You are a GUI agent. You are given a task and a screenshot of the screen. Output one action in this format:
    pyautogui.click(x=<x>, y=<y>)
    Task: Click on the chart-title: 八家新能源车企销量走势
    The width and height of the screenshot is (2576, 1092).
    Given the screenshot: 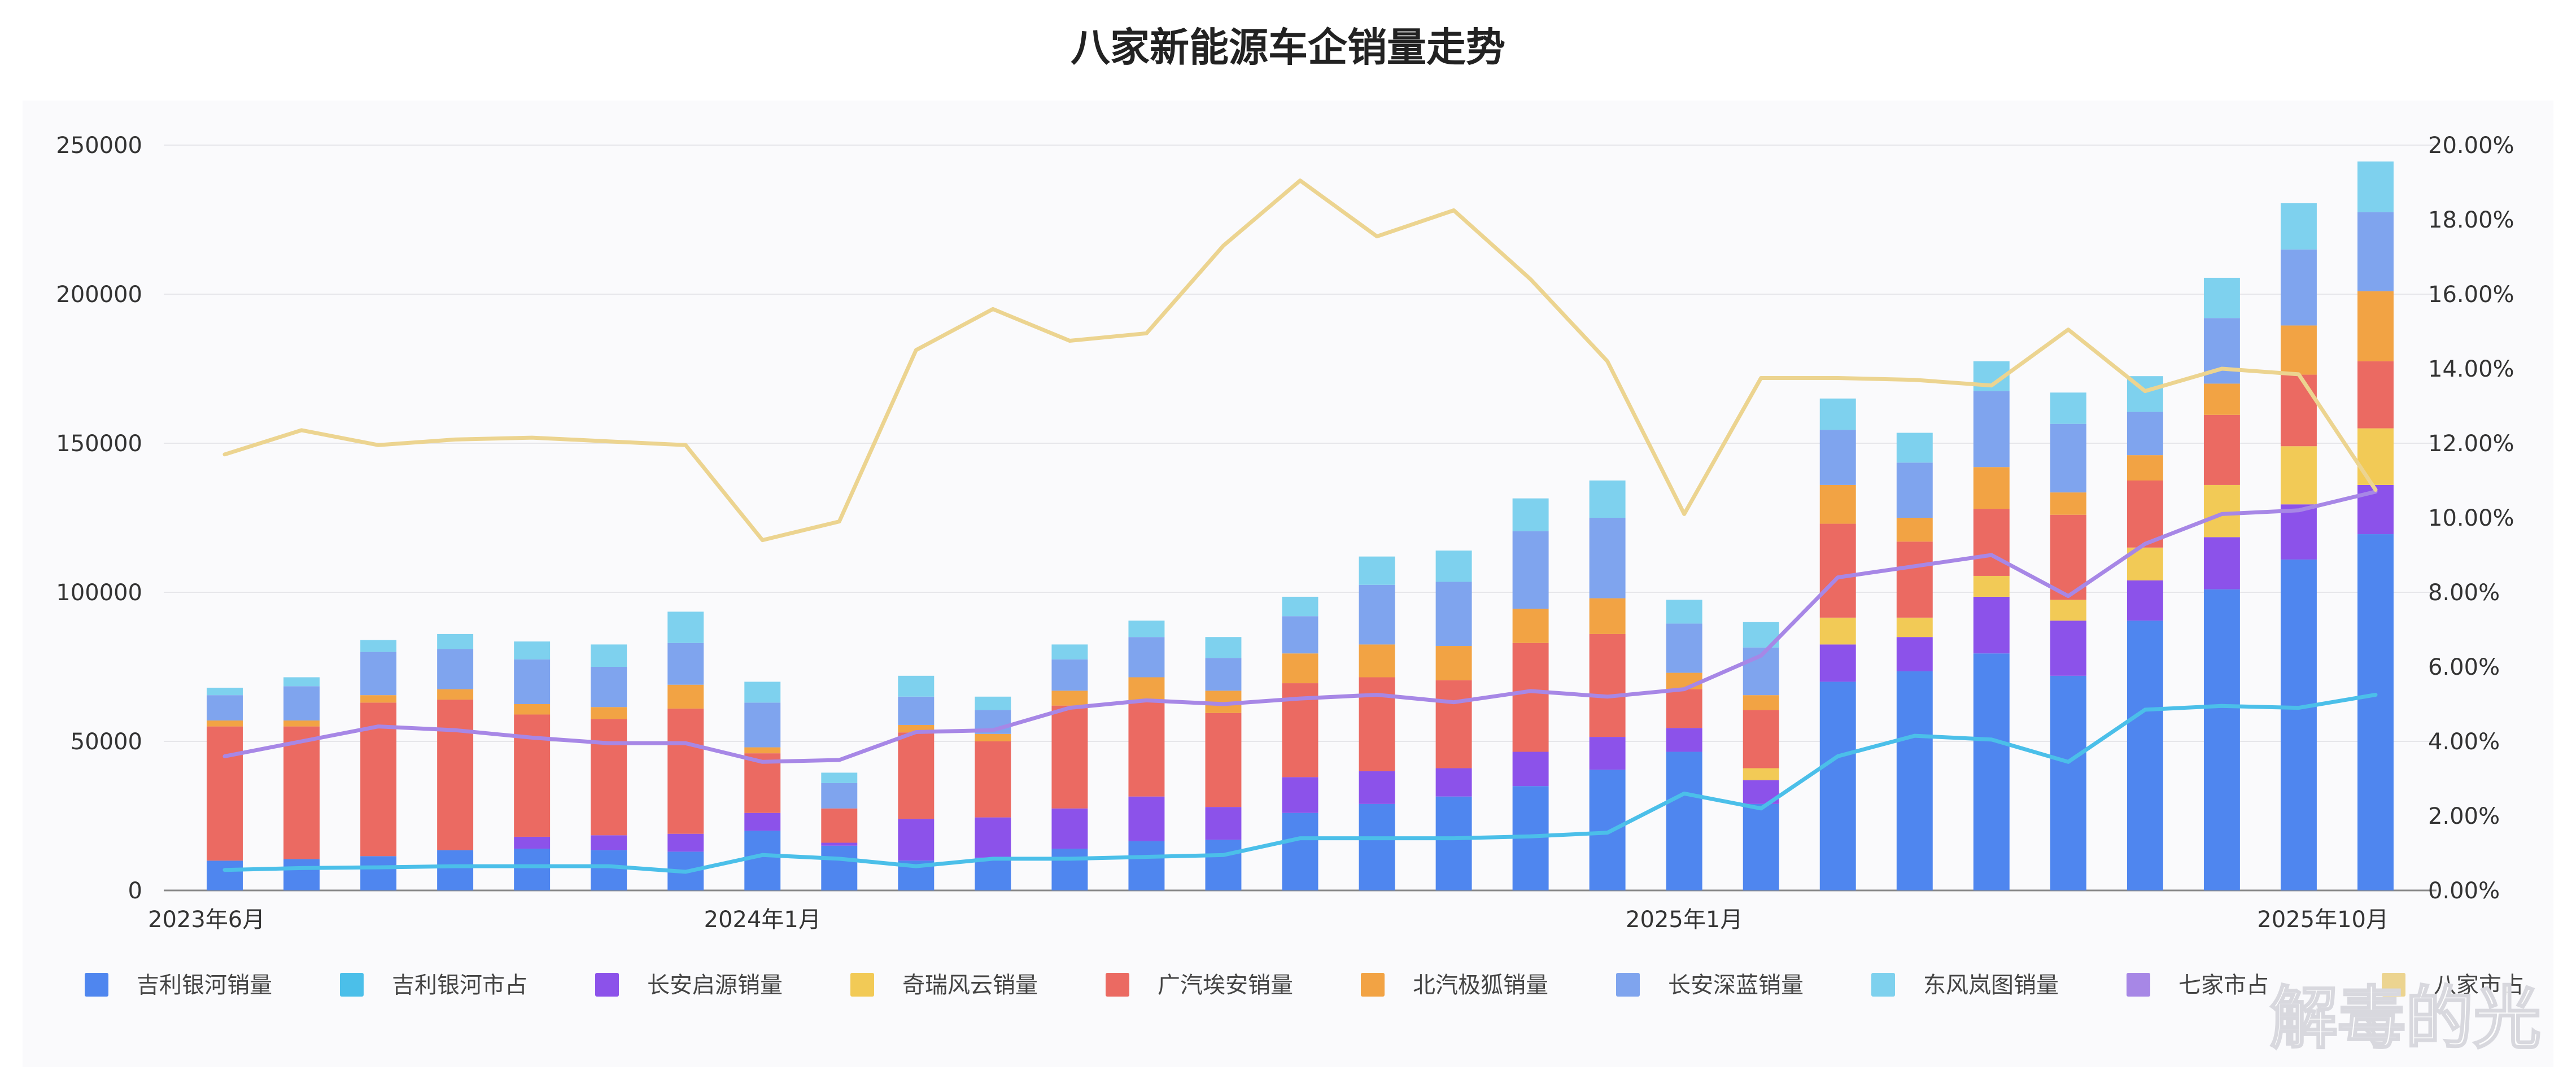 What is the action you would take?
    pyautogui.click(x=1288, y=47)
    